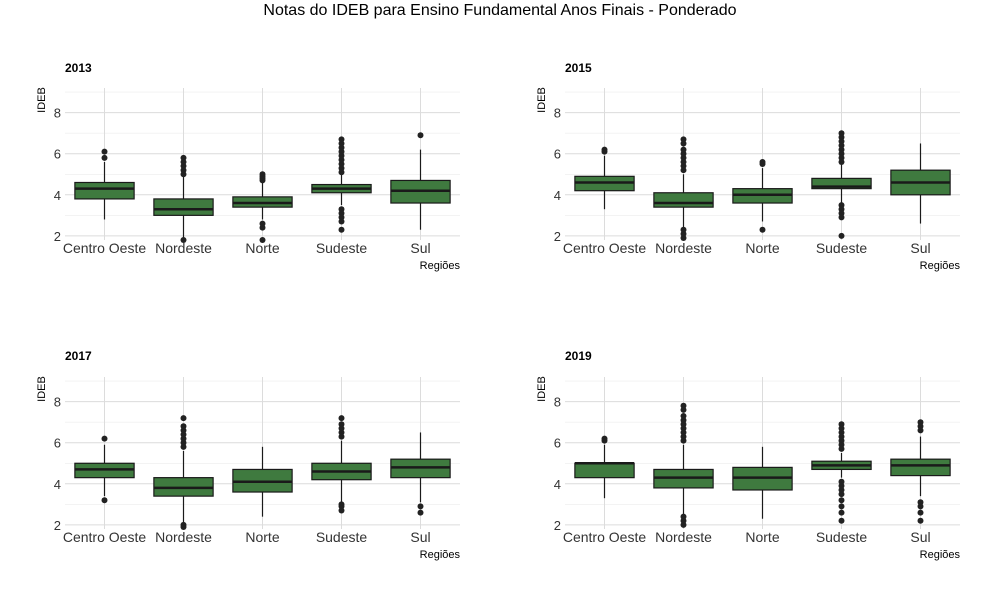  What do you see at coordinates (604, 248) in the screenshot?
I see `x-tick-label: Centro Oeste` at bounding box center [604, 248].